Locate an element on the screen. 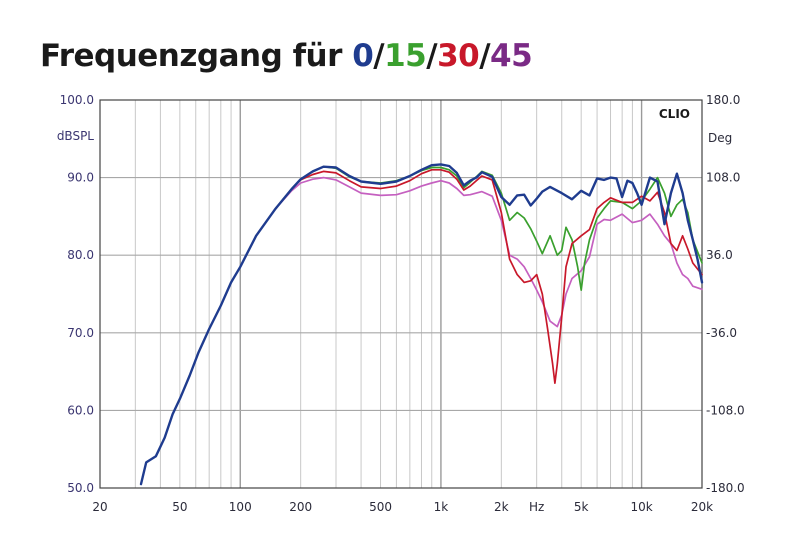 The height and width of the screenshot is (548, 786). x-tick-label: 5k is located at coordinates (581, 507).